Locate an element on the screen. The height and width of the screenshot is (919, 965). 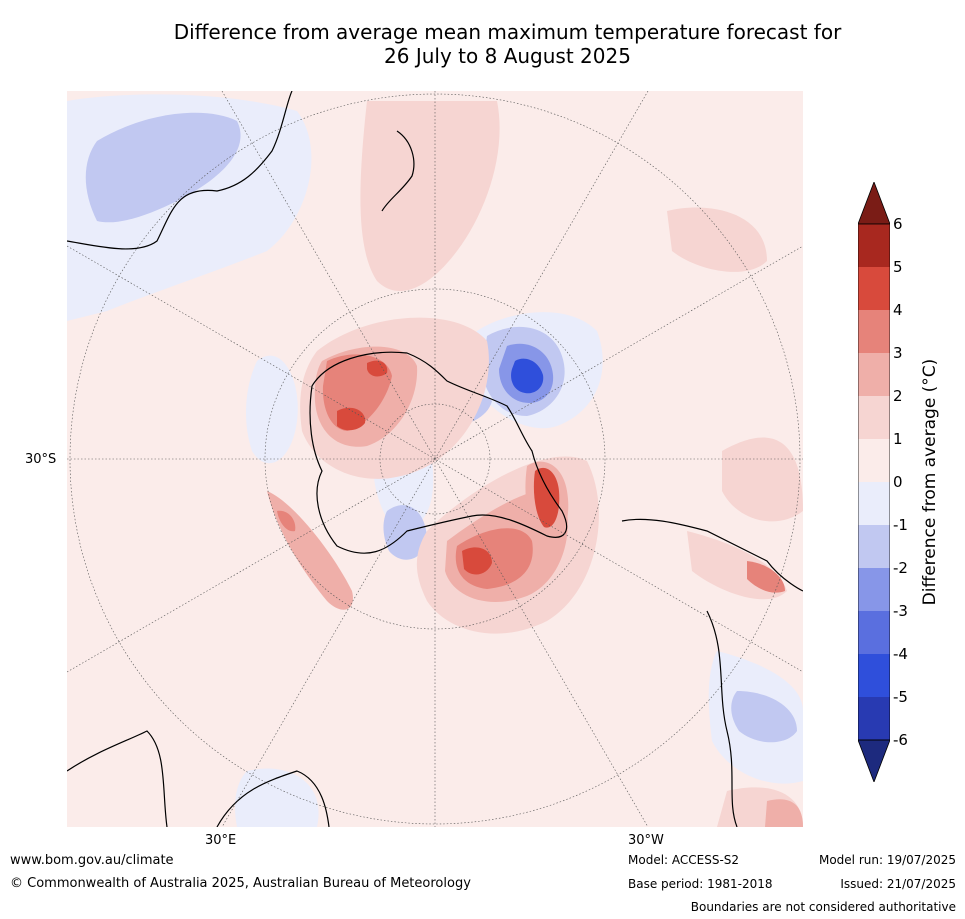
new-zealand-coastline is located at coordinates (398, 171).